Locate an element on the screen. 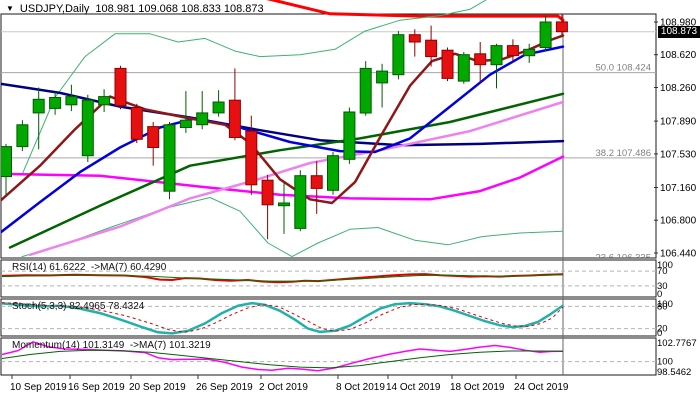  fib-label: 50.0 108.424 is located at coordinates (623, 68).